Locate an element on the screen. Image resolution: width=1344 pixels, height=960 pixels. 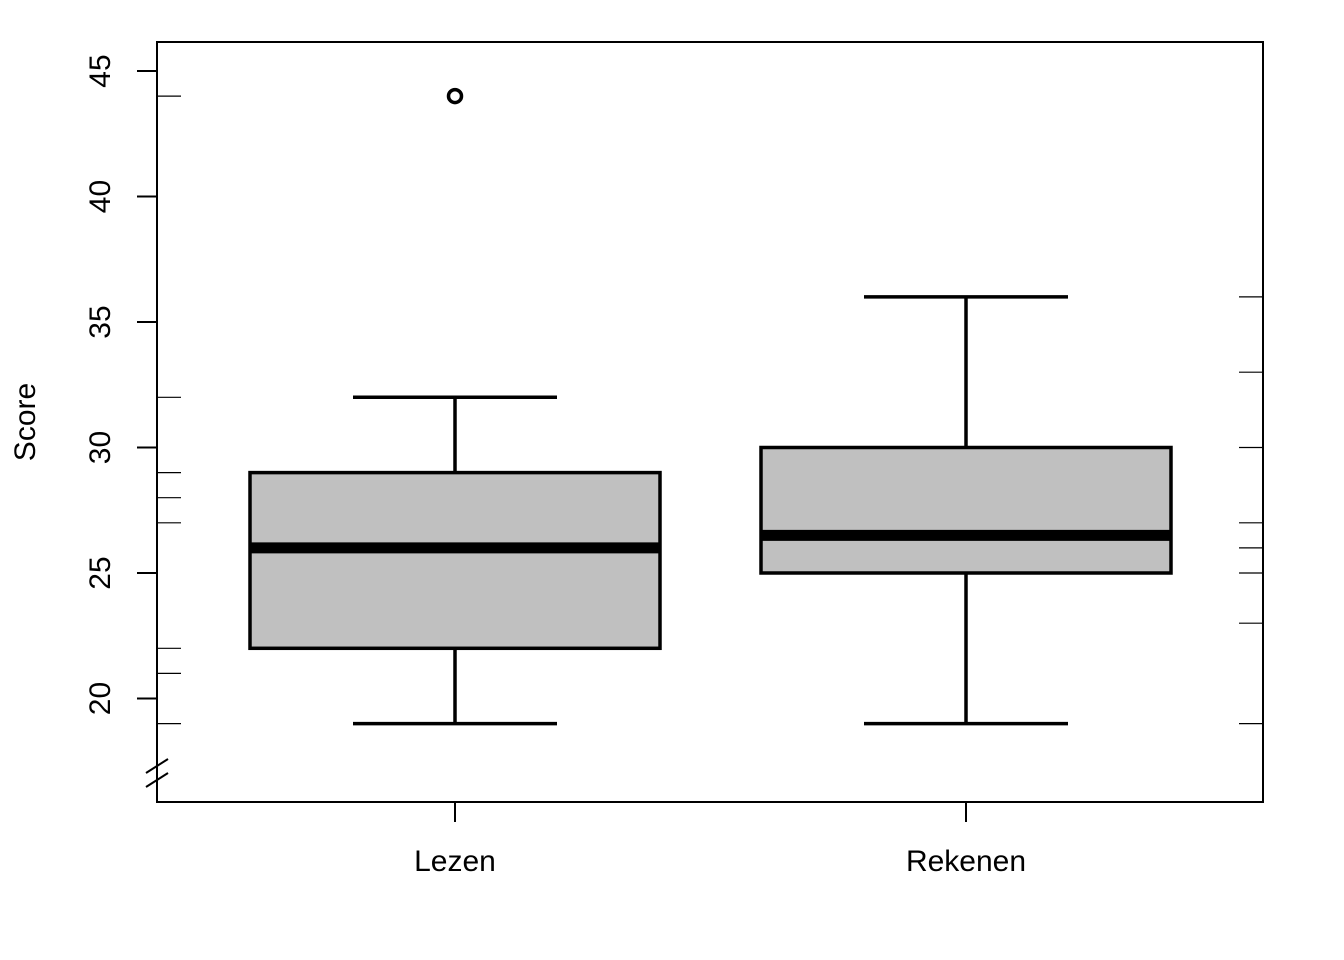
axis-break-marker is located at coordinates (157, 773).